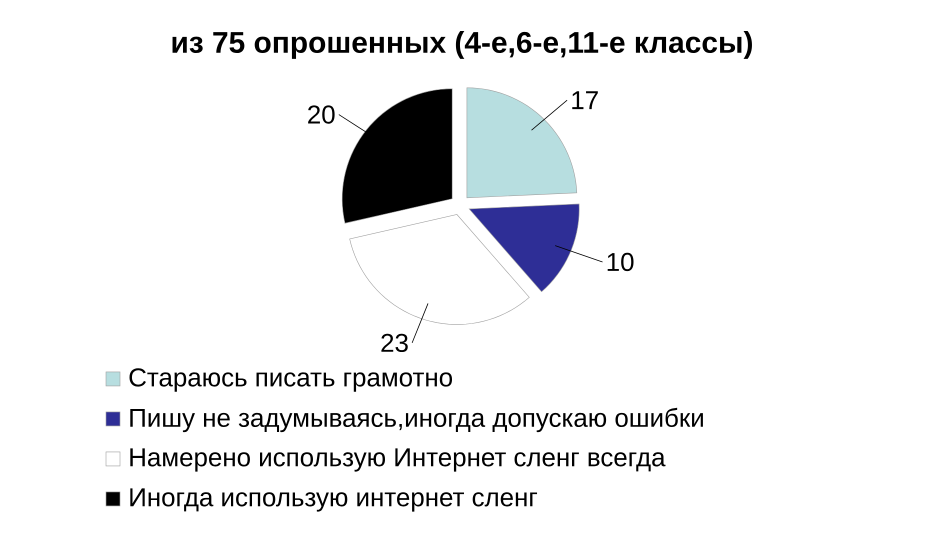 This screenshot has width=925, height=540. I want to click on legend-label: Намерено использую Интернет сленг всегда, so click(398, 460).